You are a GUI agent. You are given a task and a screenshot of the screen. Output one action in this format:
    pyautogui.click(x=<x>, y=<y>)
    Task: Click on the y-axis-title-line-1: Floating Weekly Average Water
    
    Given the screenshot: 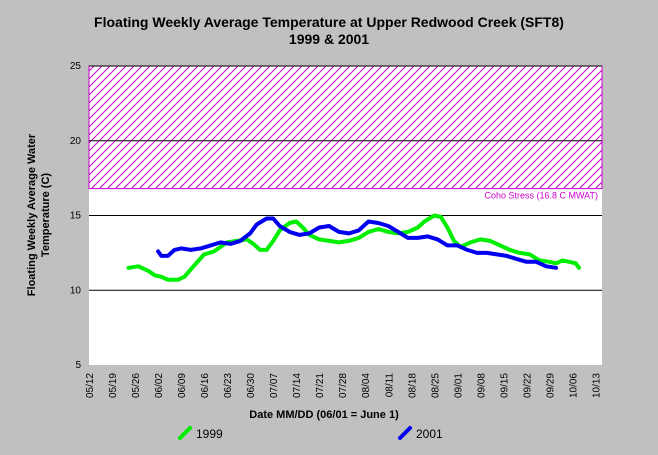 What is the action you would take?
    pyautogui.click(x=32, y=214)
    